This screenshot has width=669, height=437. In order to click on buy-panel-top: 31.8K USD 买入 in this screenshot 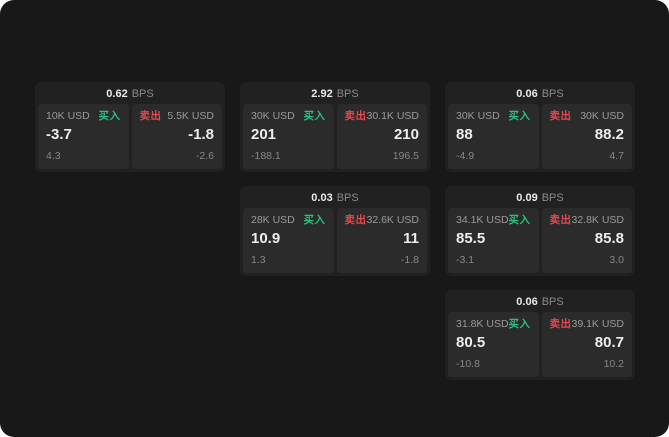, I will do `click(493, 324)`.